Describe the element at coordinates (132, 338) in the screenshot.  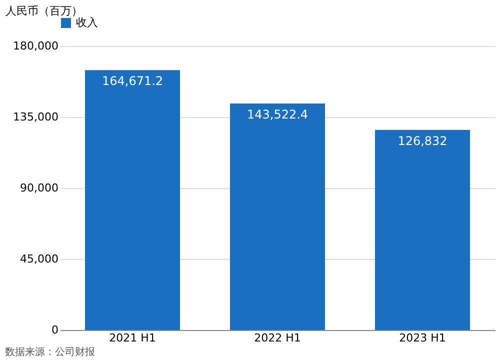
I see `x-tick-label: 2021 H1` at that location.